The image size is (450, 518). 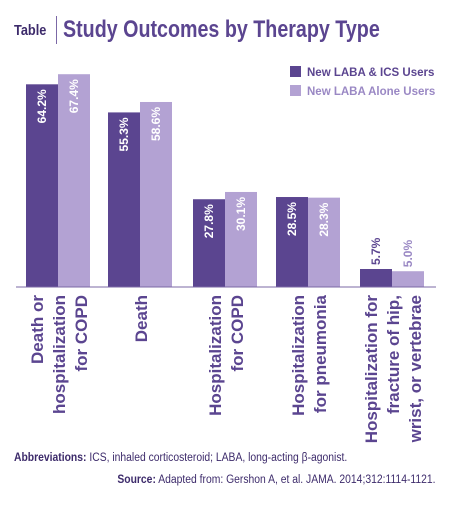 What do you see at coordinates (393, 354) in the screenshot?
I see `category-label: fracture of hip,` at bounding box center [393, 354].